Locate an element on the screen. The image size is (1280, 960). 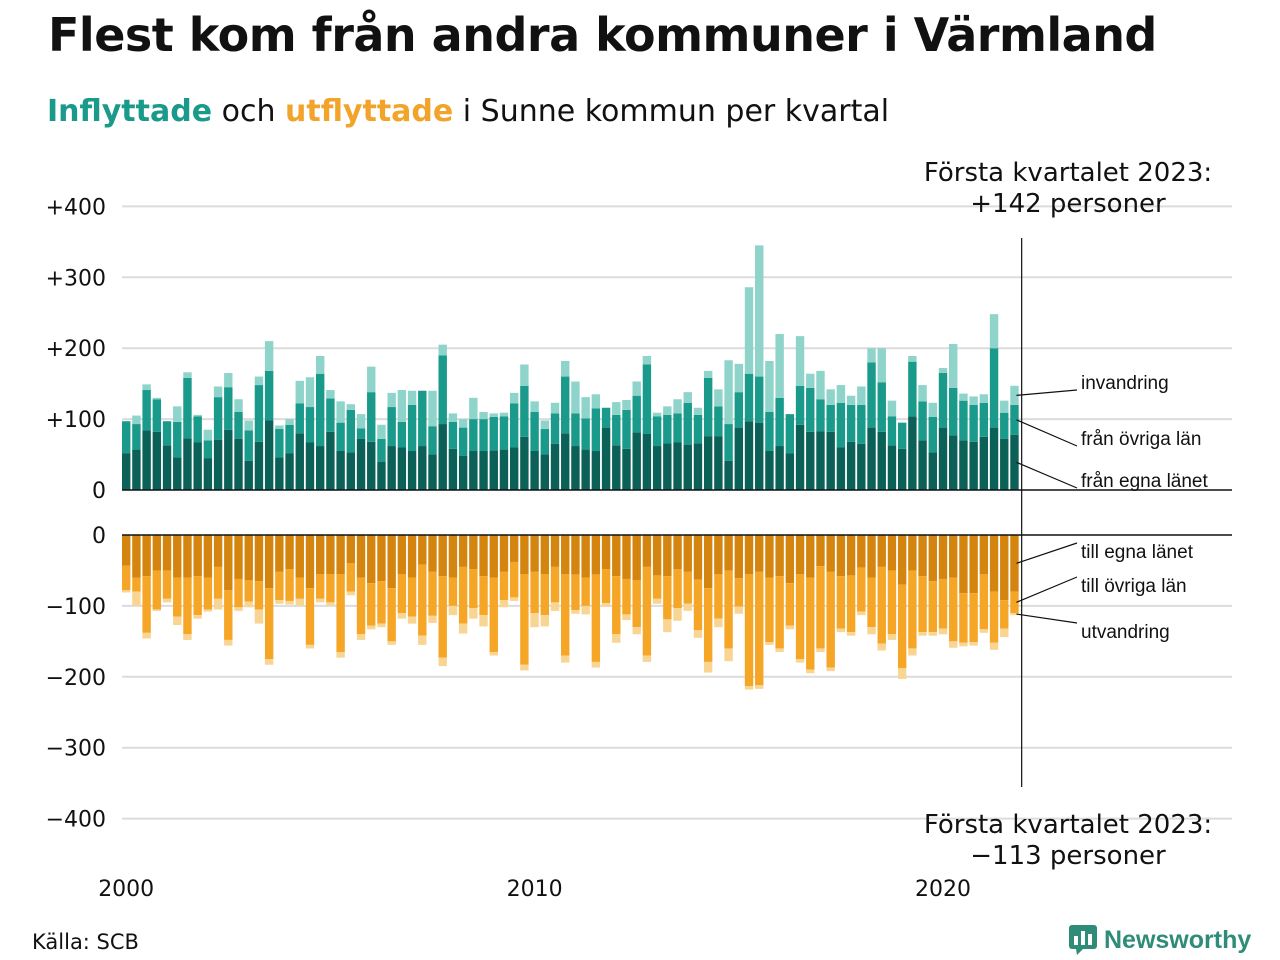
annotation-bottom-line1: Första kvartalet 2023: is located at coordinates (1068, 825).